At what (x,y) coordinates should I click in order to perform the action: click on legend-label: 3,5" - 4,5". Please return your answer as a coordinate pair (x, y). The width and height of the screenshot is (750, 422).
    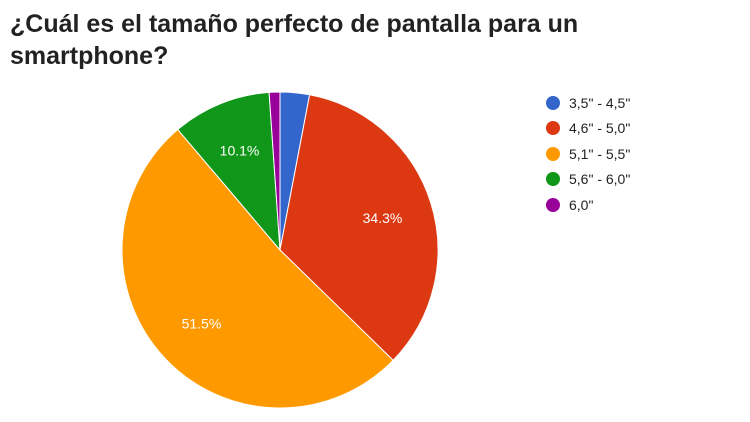
    Looking at the image, I should click on (600, 102).